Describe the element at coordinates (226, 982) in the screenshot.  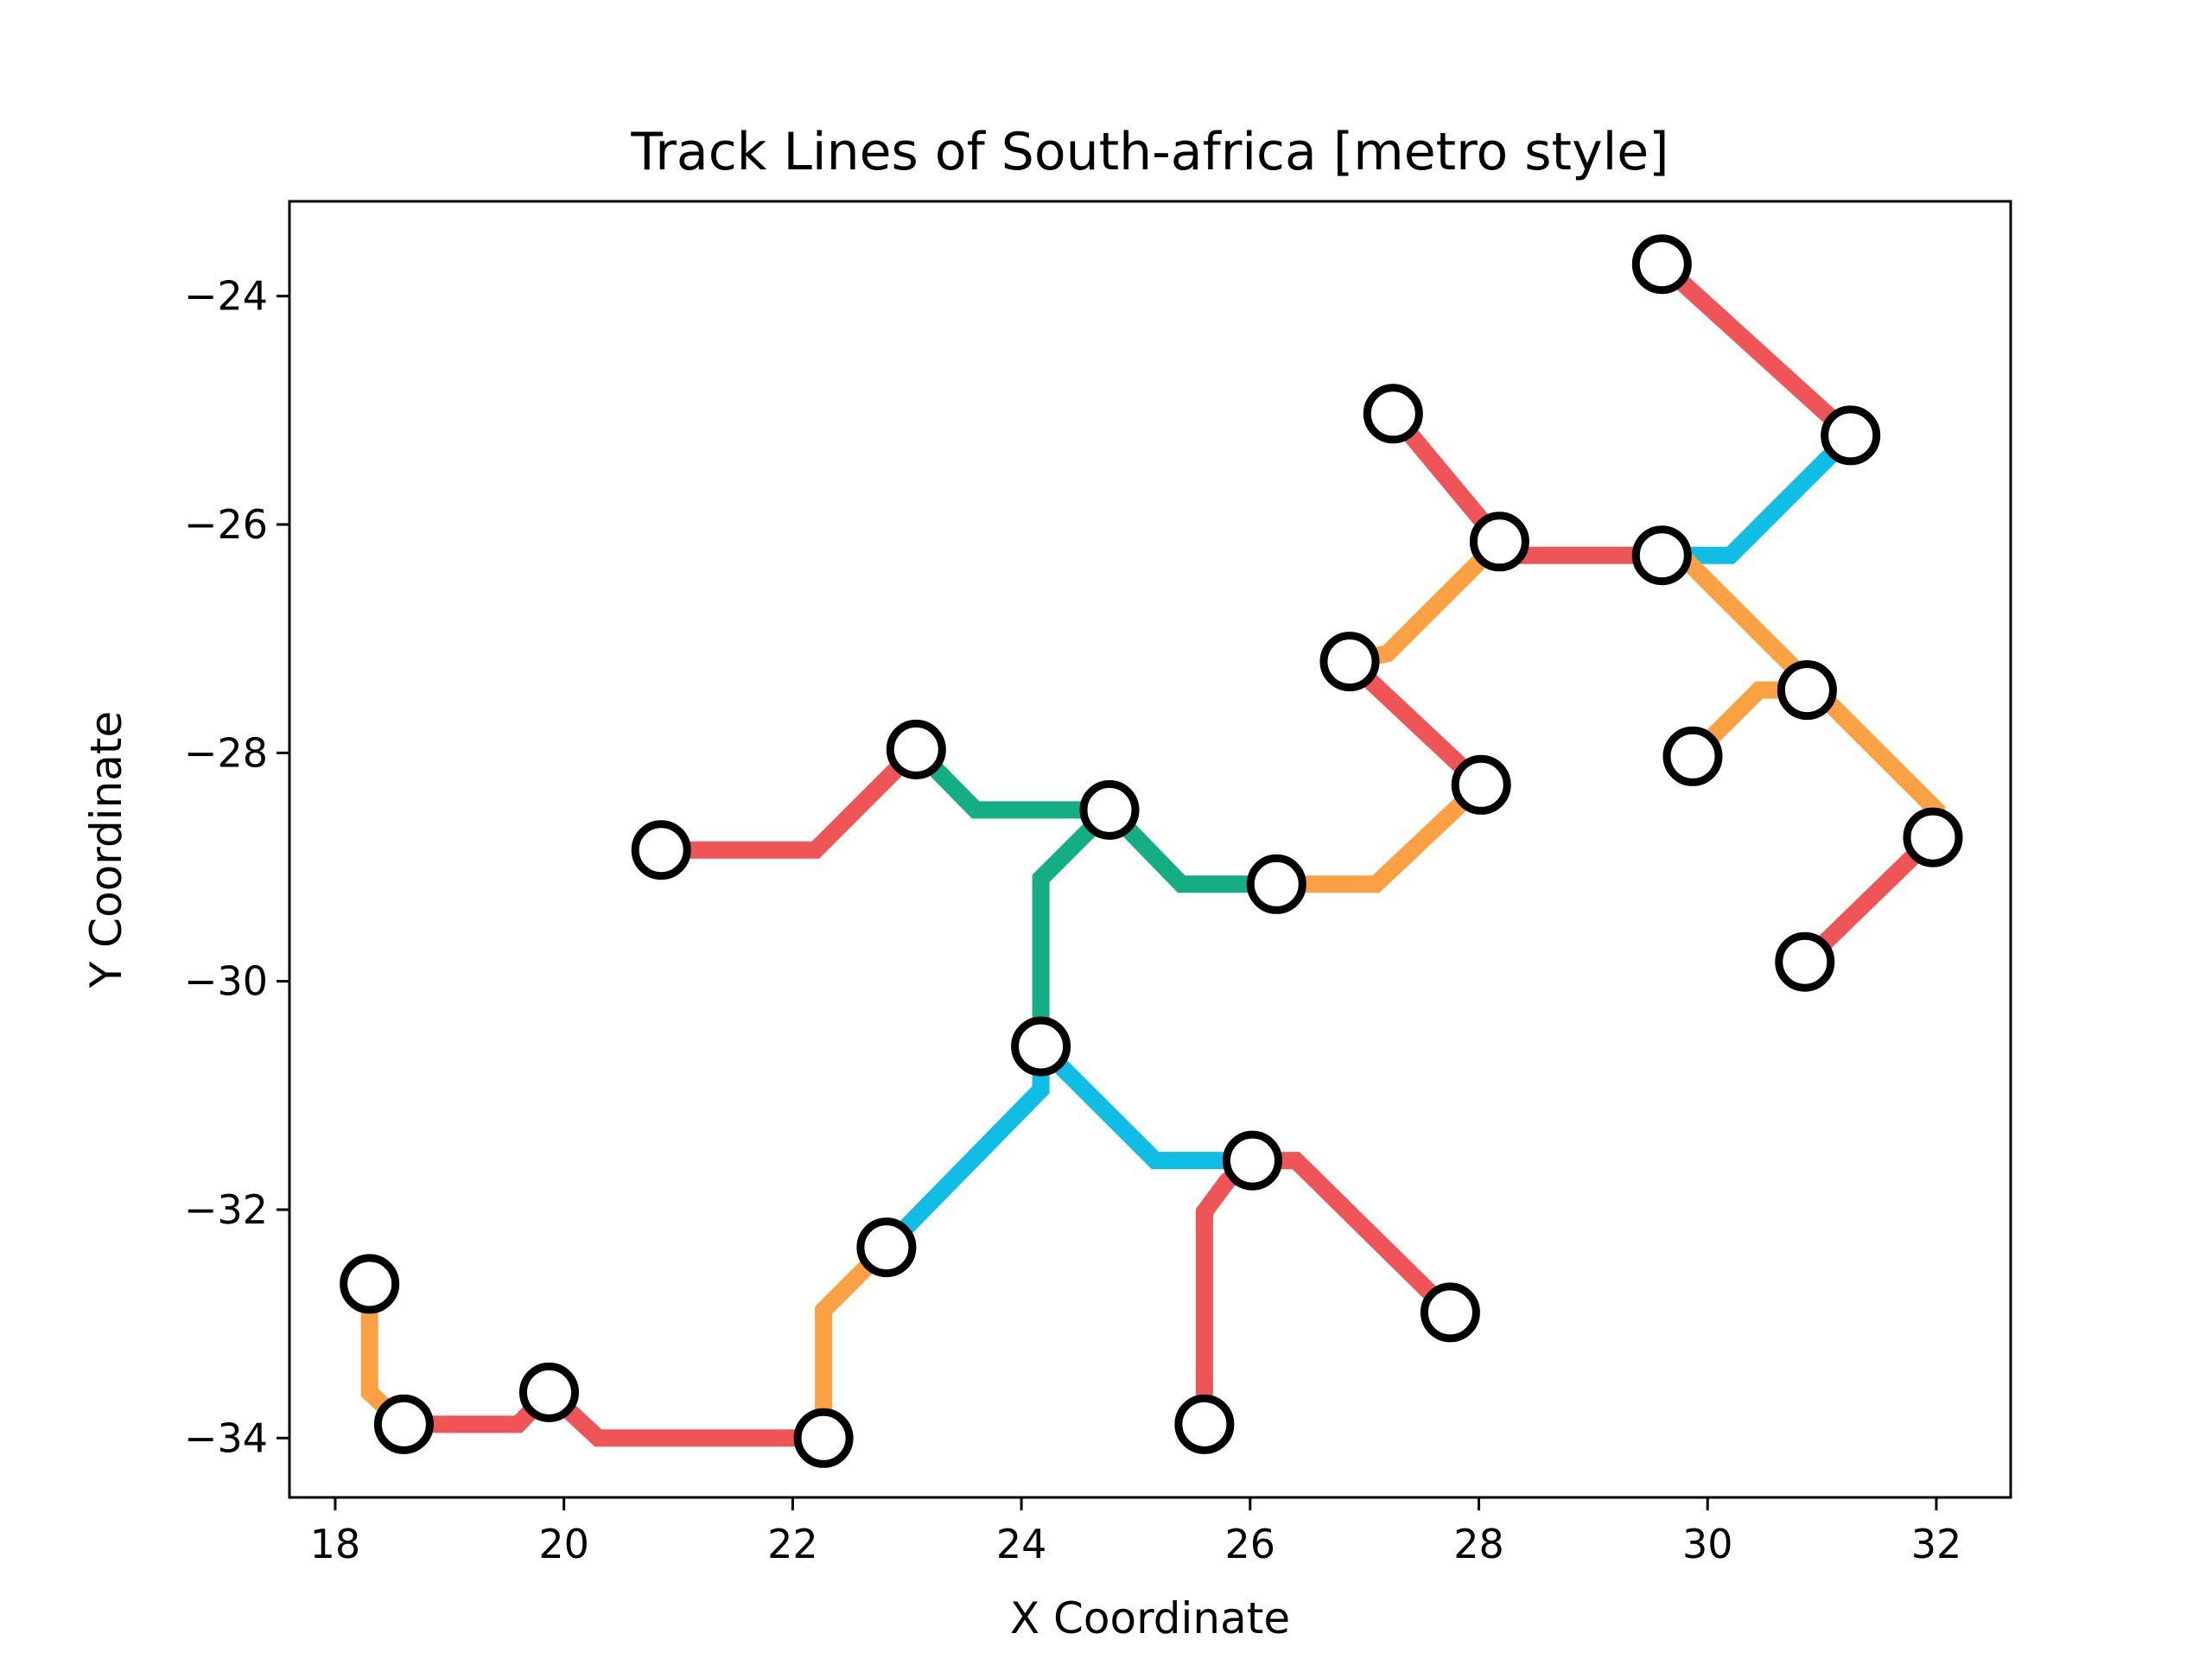
I see `y-tick-label: −30` at that location.